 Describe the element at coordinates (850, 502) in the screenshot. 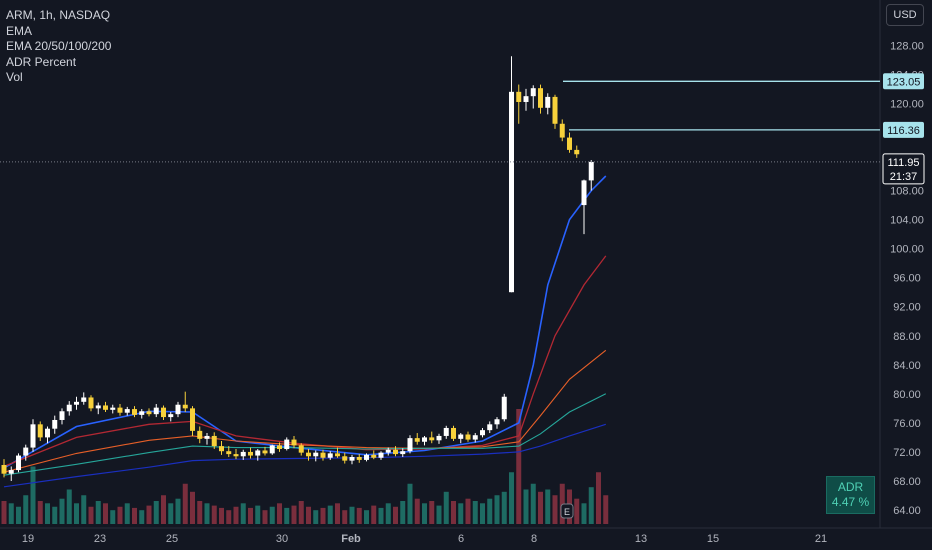

I see `adr-value: 4.47 %` at that location.